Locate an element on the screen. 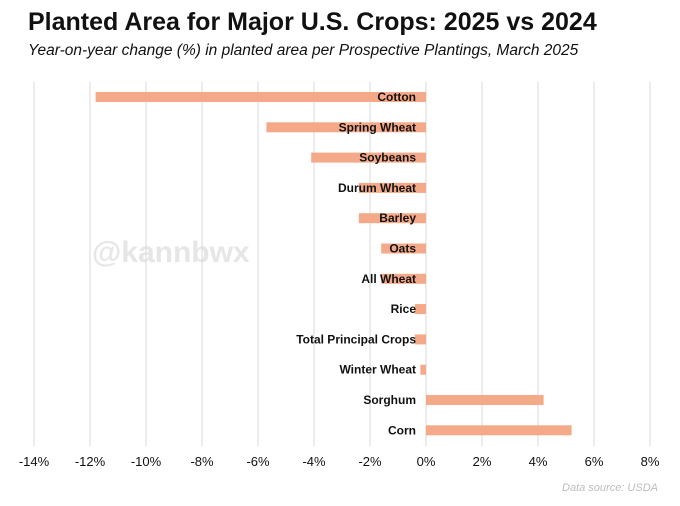 This screenshot has height=506, width=680. category-label-soybeans: Soybeans is located at coordinates (387, 158).